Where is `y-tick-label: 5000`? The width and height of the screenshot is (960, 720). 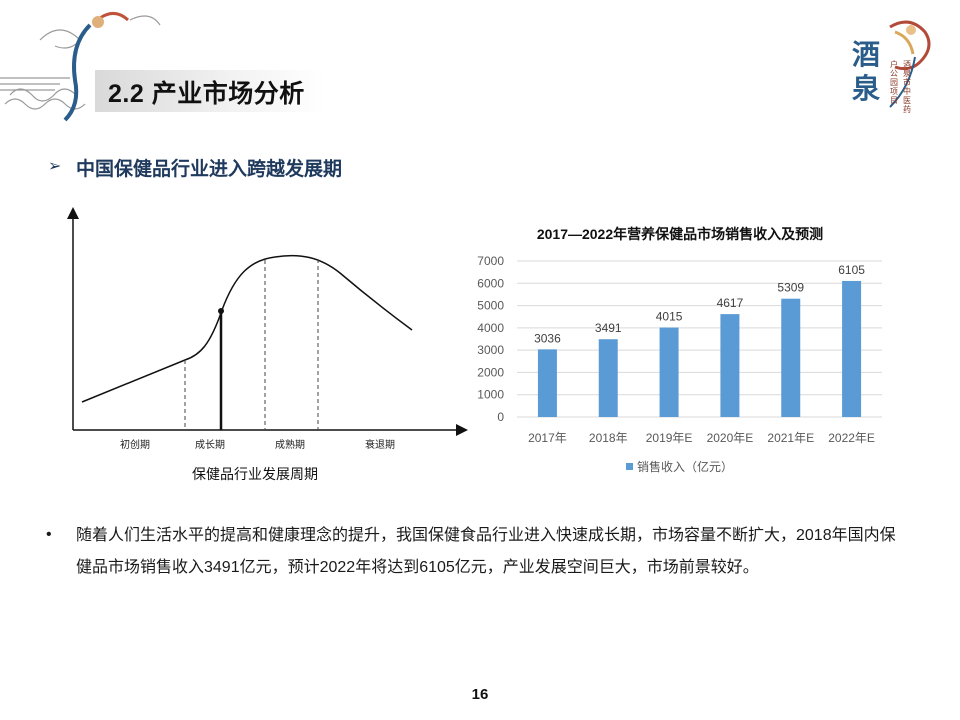
y-tick-label: 5000 is located at coordinates (490, 306).